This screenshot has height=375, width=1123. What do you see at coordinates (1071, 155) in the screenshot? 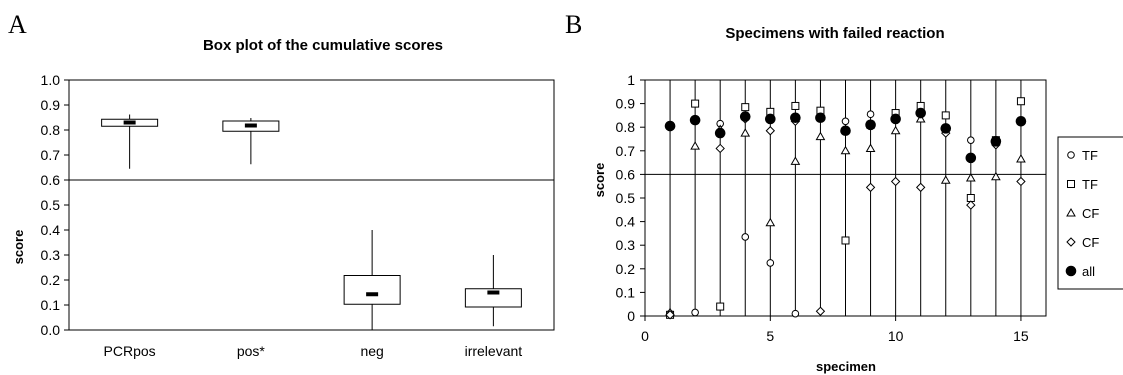
I see `legend-marker-circle-open` at bounding box center [1071, 155].